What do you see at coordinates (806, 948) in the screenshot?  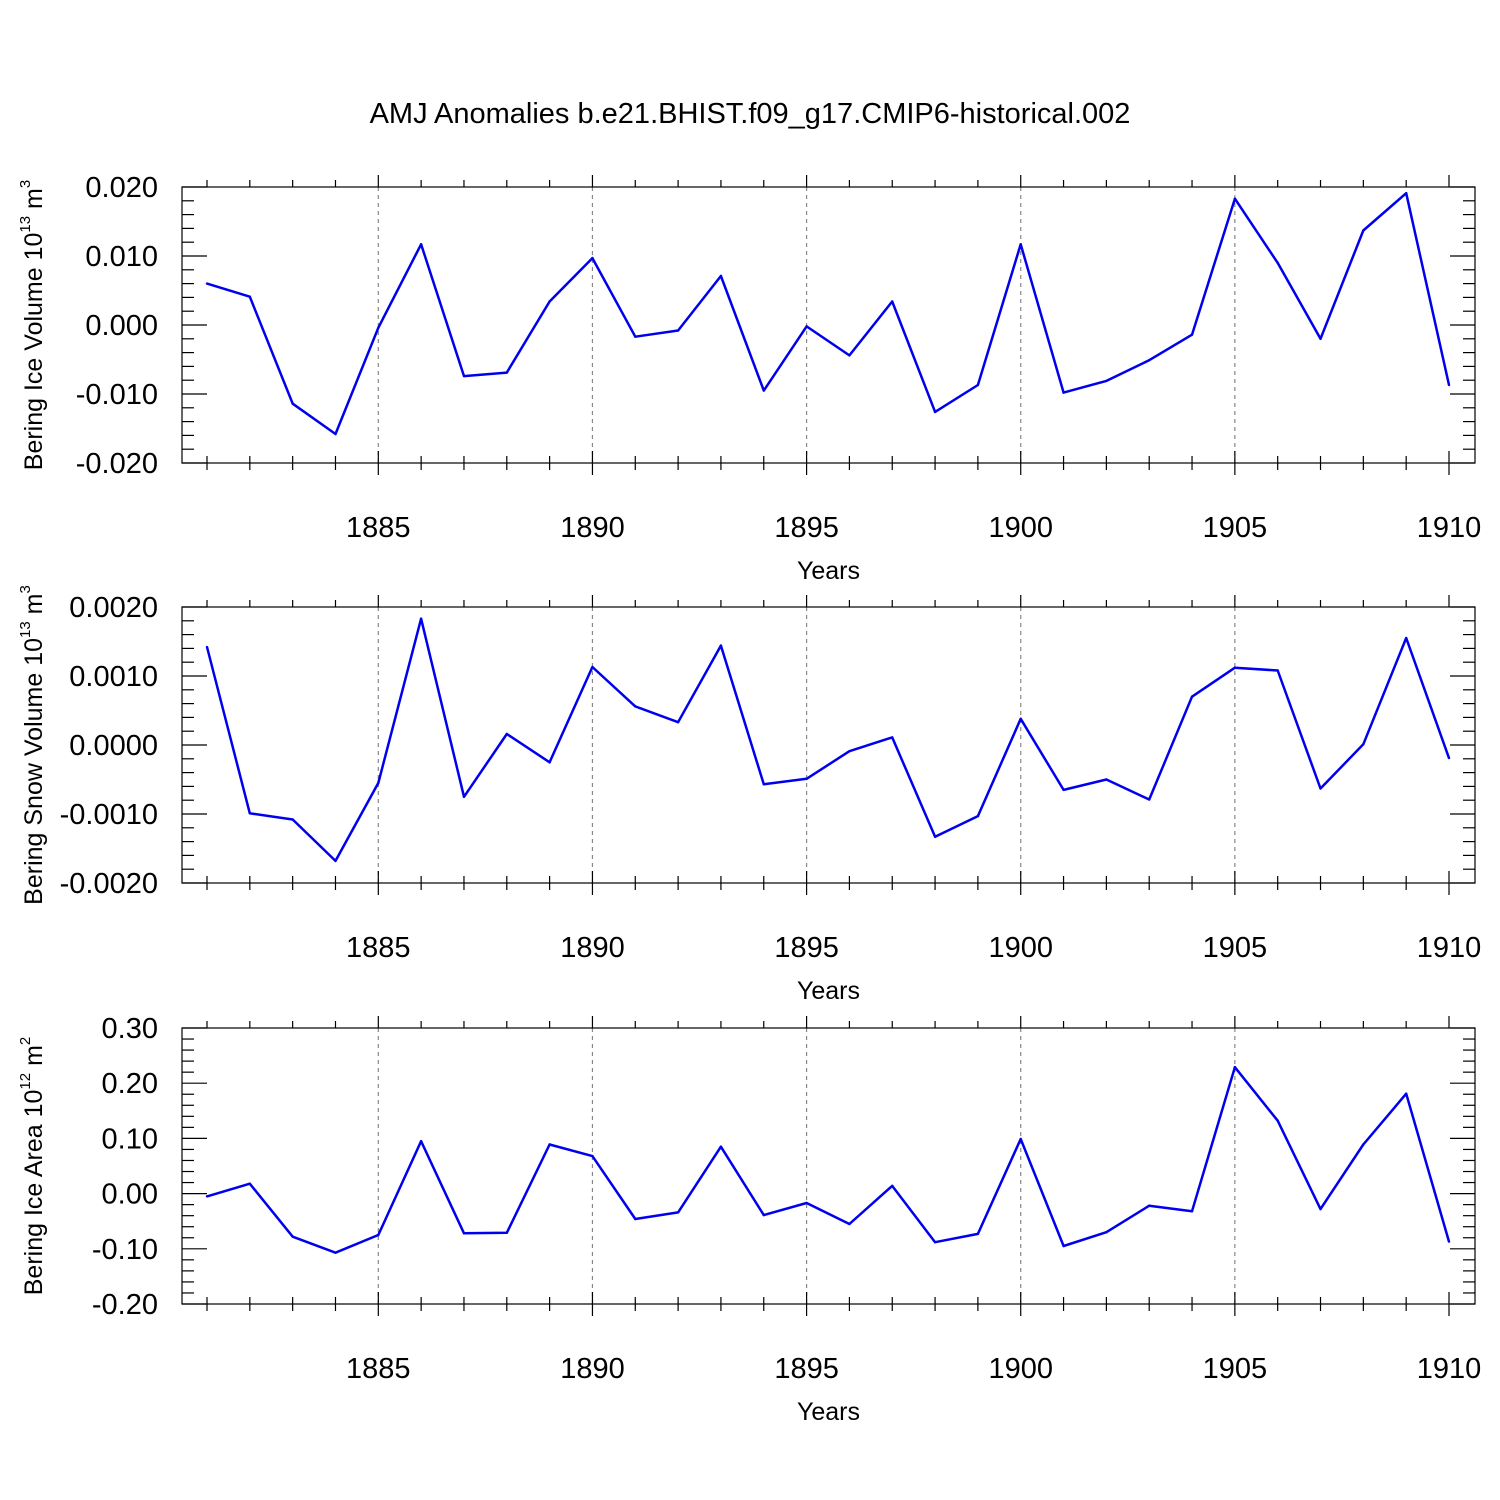 I see `x-tick-label: 1895` at bounding box center [806, 948].